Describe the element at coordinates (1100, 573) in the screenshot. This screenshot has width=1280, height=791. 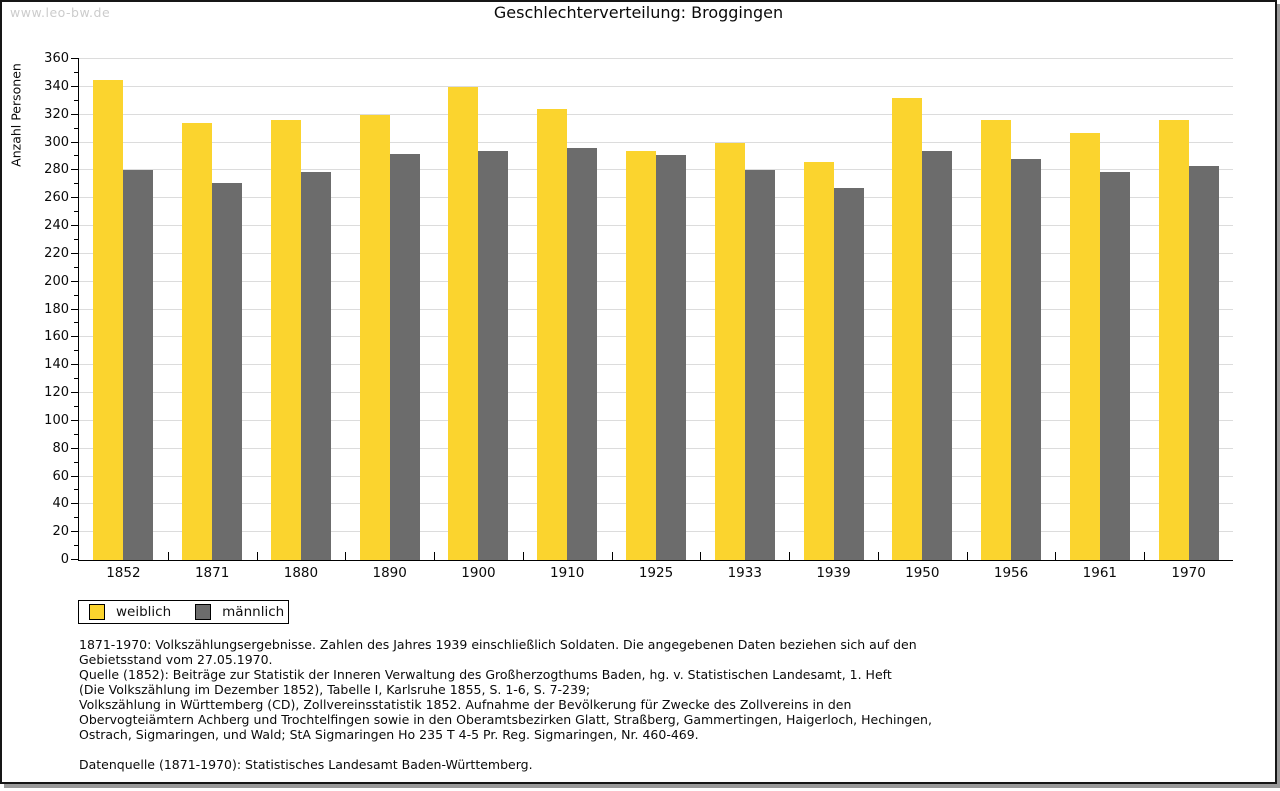
I see `x-axis-label: 1961` at that location.